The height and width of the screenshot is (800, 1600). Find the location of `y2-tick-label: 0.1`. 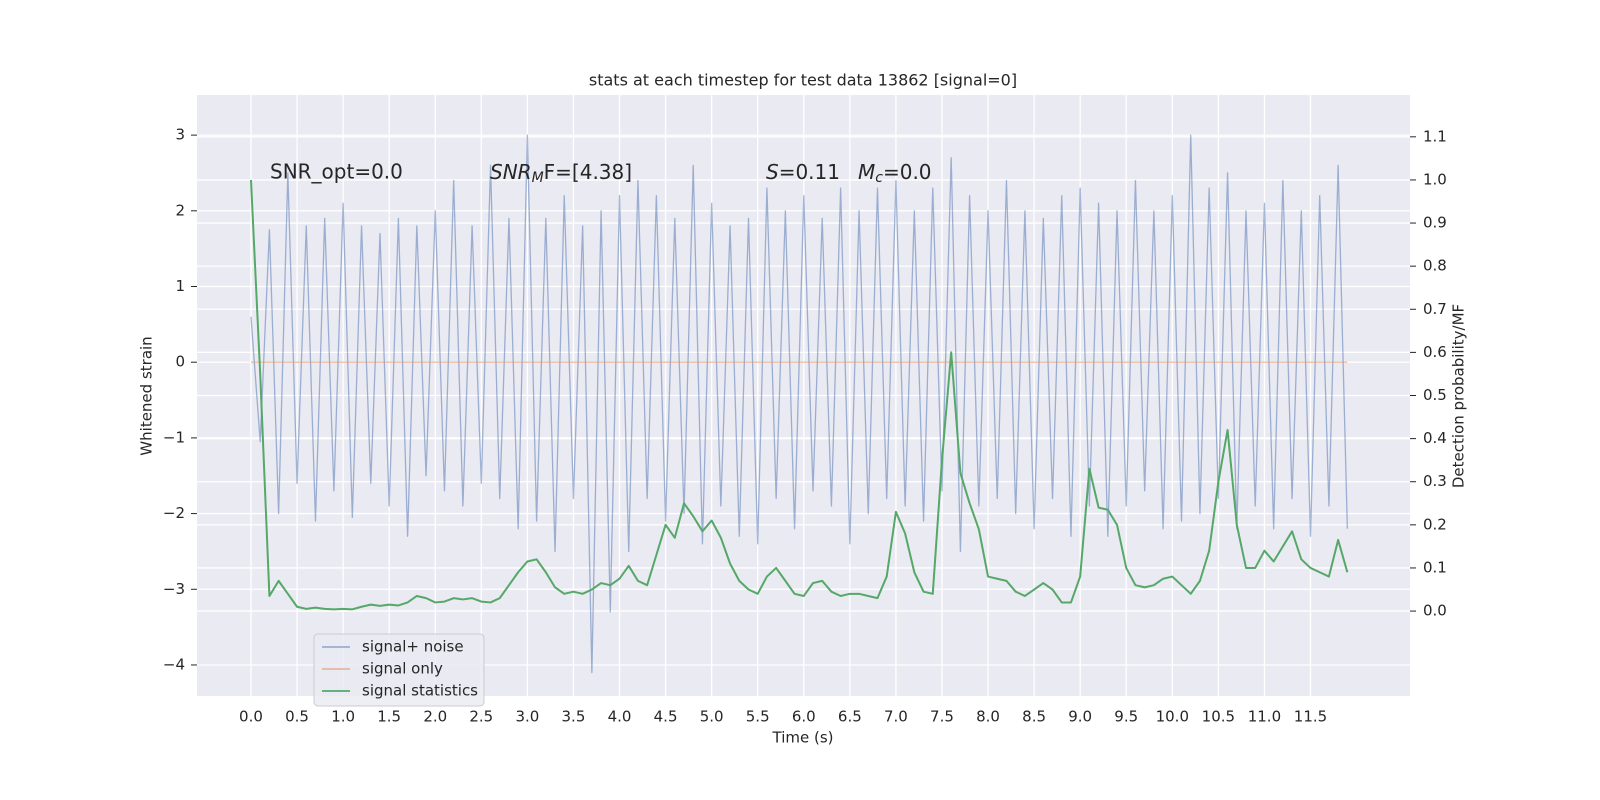

y2-tick-label: 0.1 is located at coordinates (1435, 567).